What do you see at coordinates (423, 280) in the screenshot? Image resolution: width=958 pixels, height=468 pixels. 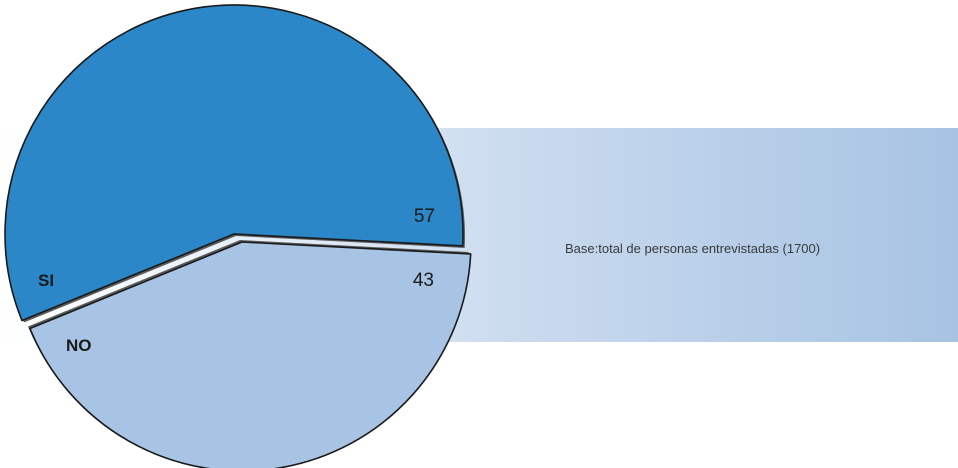 I see `slice-value-no: 43` at bounding box center [423, 280].